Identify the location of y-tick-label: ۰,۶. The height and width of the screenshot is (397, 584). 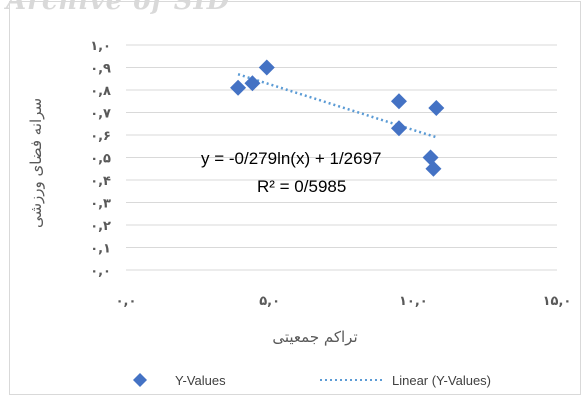
(100, 136).